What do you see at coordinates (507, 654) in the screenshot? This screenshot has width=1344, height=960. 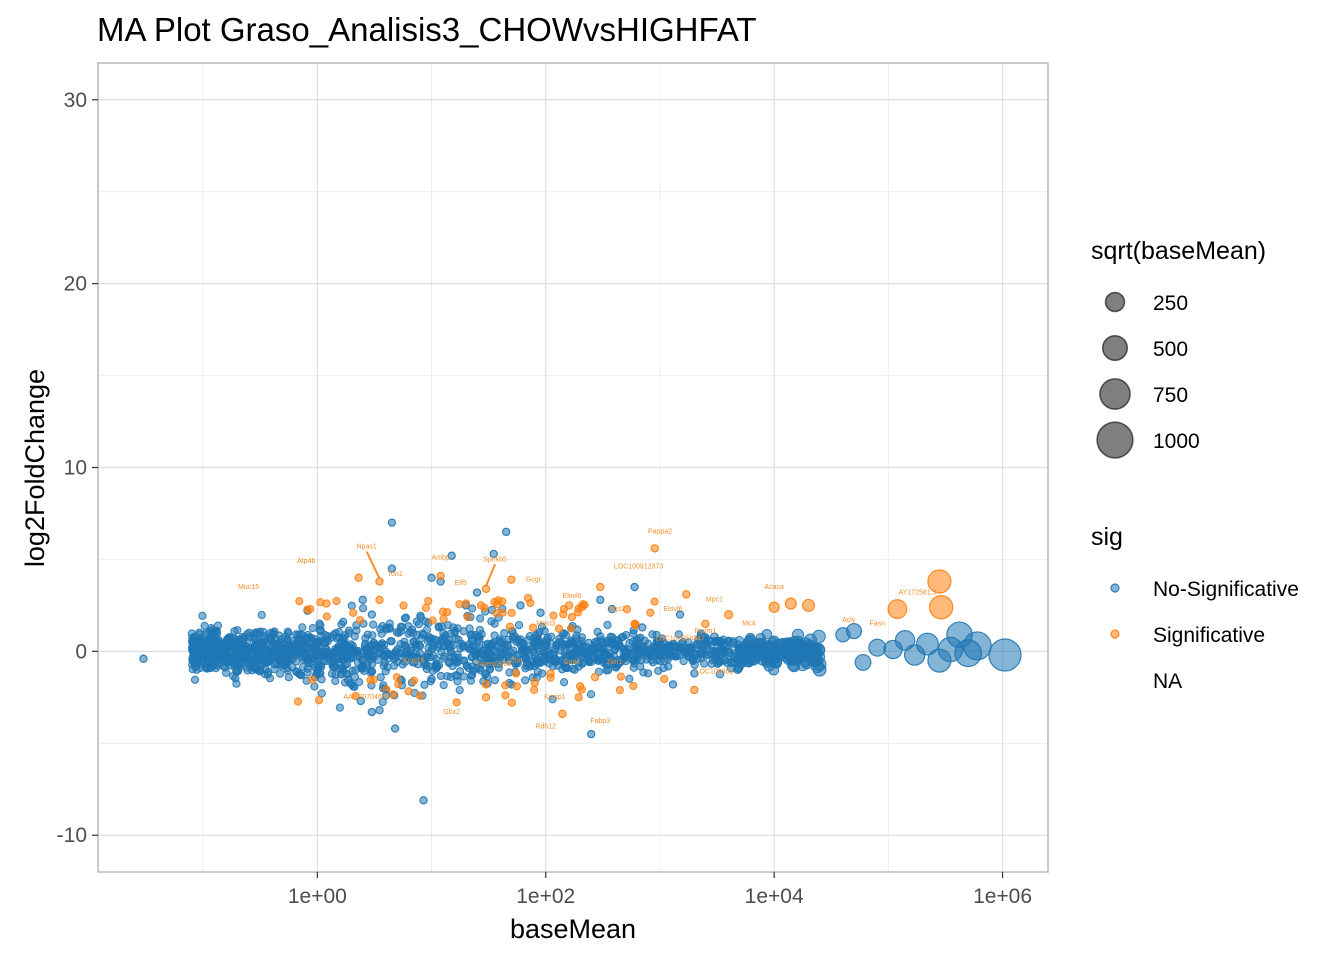 I see `point-cloud` at bounding box center [507, 654].